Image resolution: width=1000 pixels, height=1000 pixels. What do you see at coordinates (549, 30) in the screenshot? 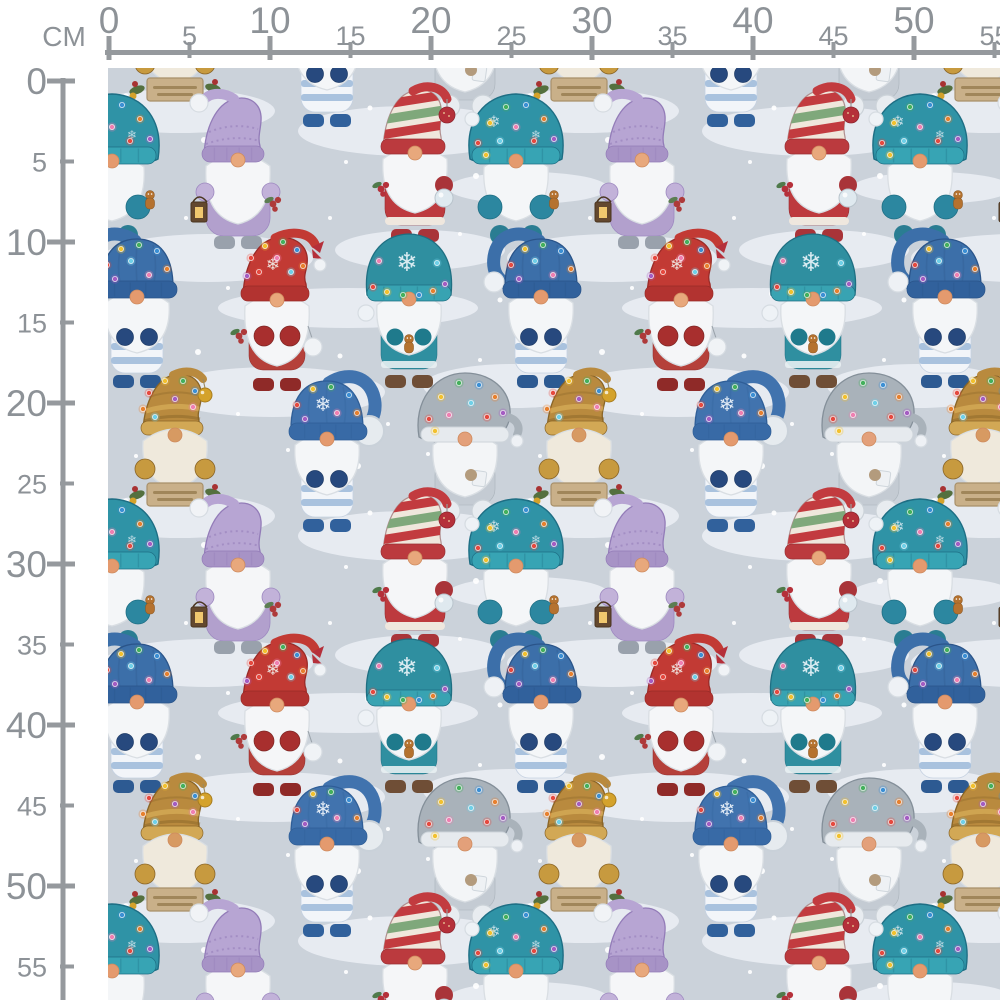
I see `top-ruler: 0 5 10 15 20 25 30 35 40 45 50 55` at bounding box center [549, 30].